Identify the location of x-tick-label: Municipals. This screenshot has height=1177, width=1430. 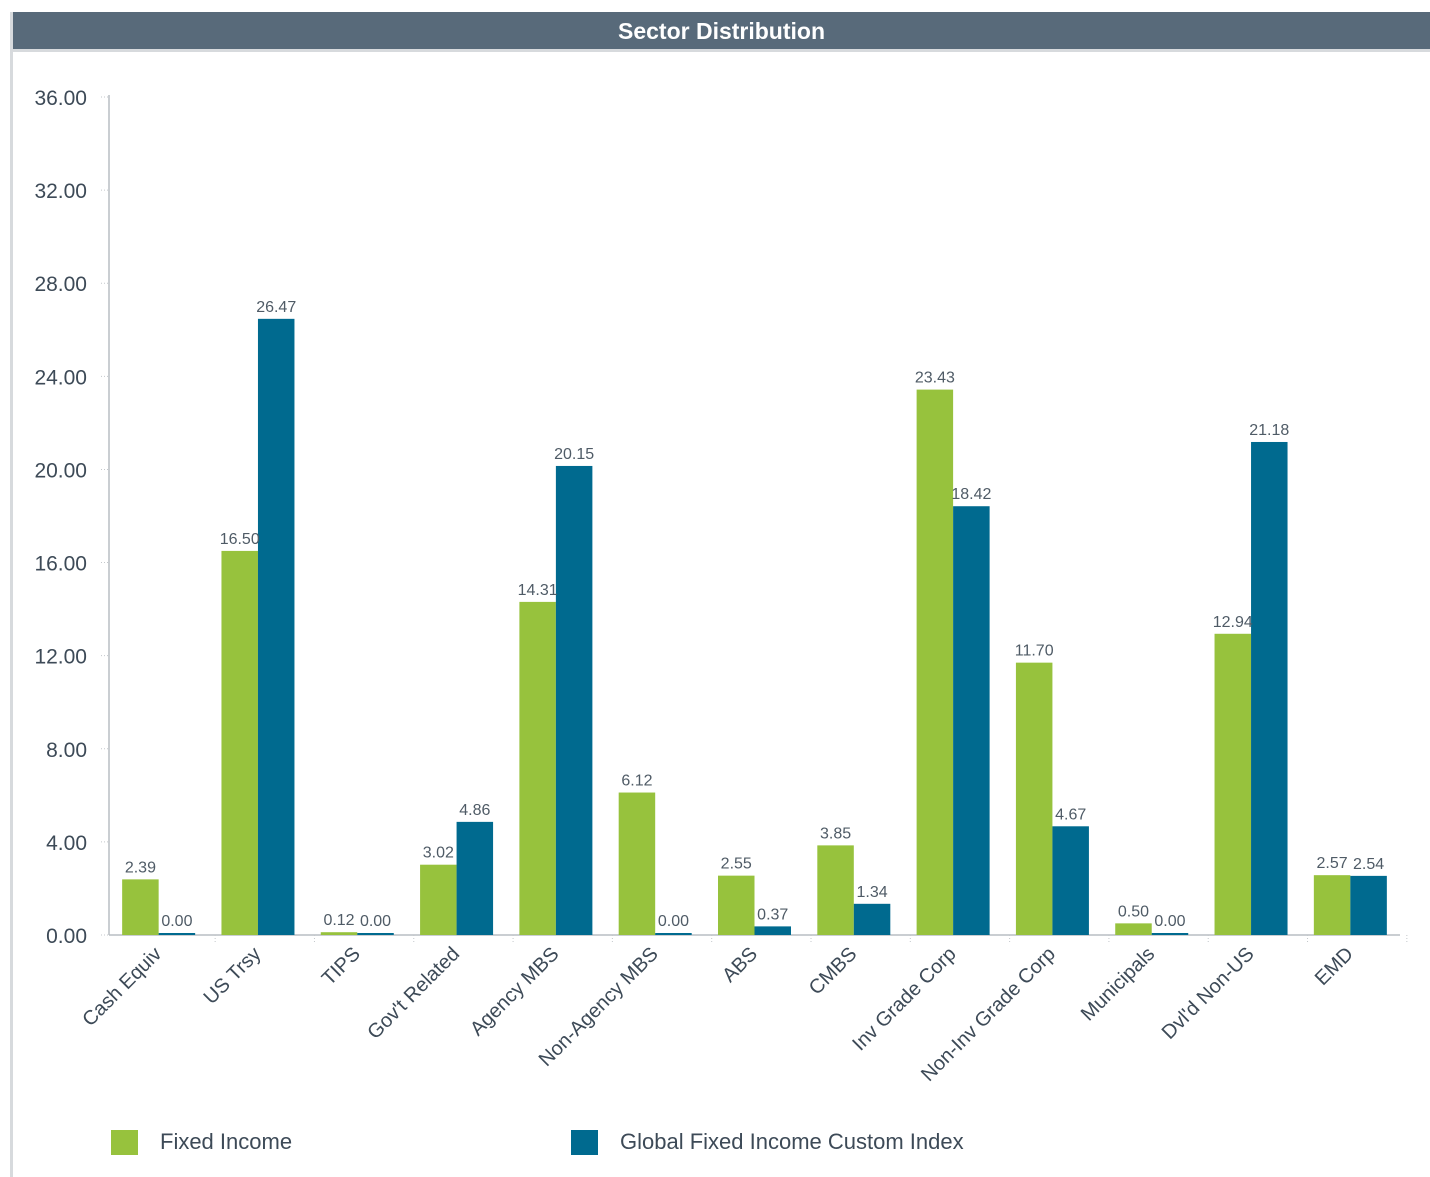
(1118, 984).